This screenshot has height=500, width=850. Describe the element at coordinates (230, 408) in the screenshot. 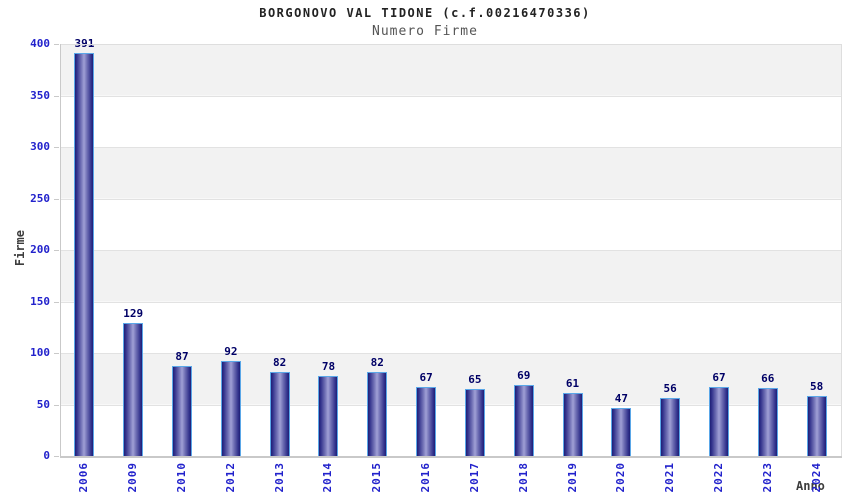

I see `bar-2012` at that location.